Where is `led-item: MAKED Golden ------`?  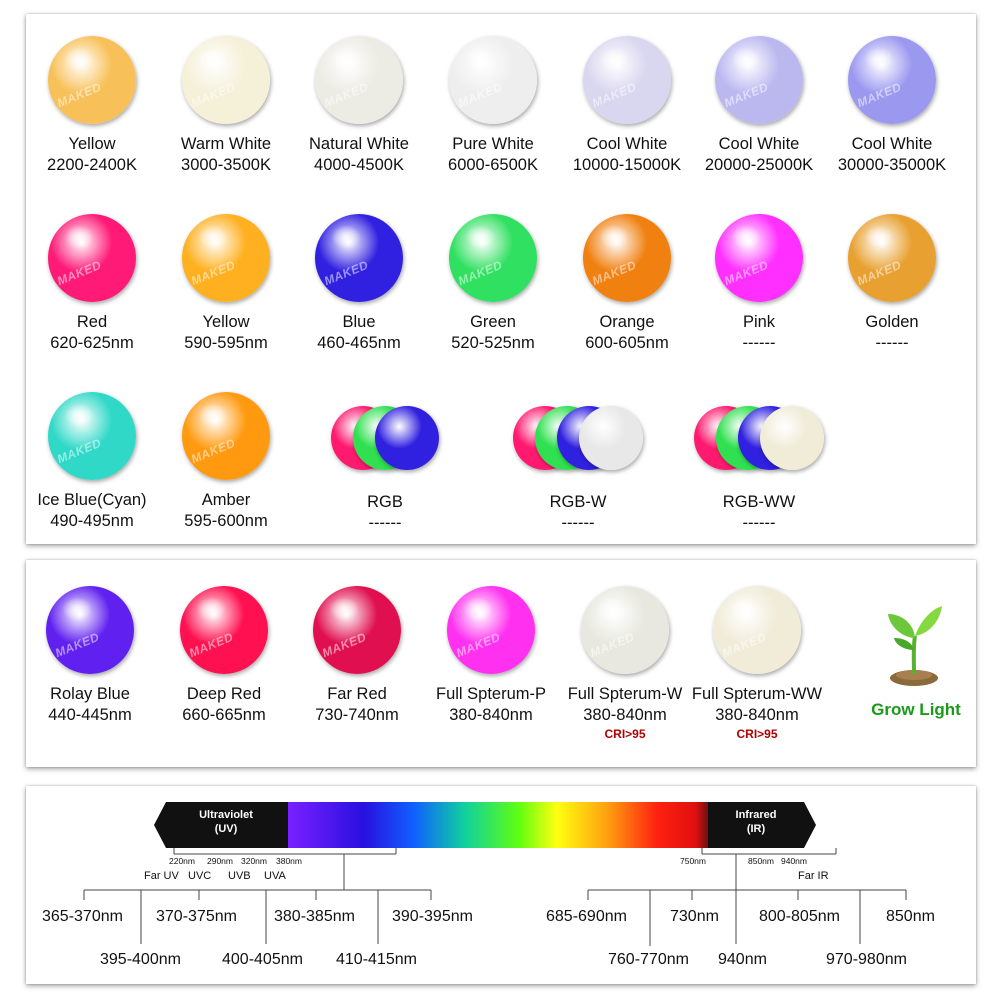 led-item: MAKED Golden ------ is located at coordinates (892, 284).